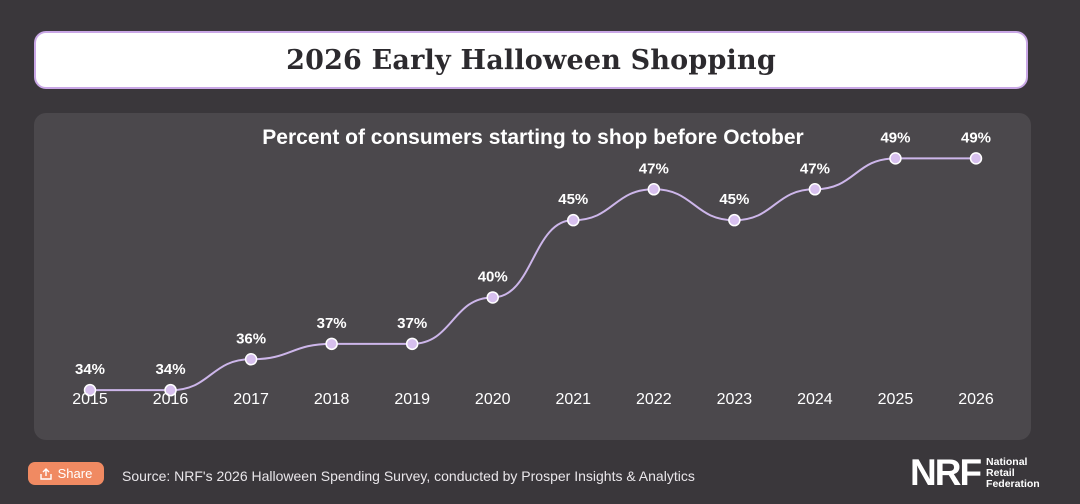 Image resolution: width=1080 pixels, height=504 pixels. What do you see at coordinates (493, 276) in the screenshot?
I see `data-label: 40%` at bounding box center [493, 276].